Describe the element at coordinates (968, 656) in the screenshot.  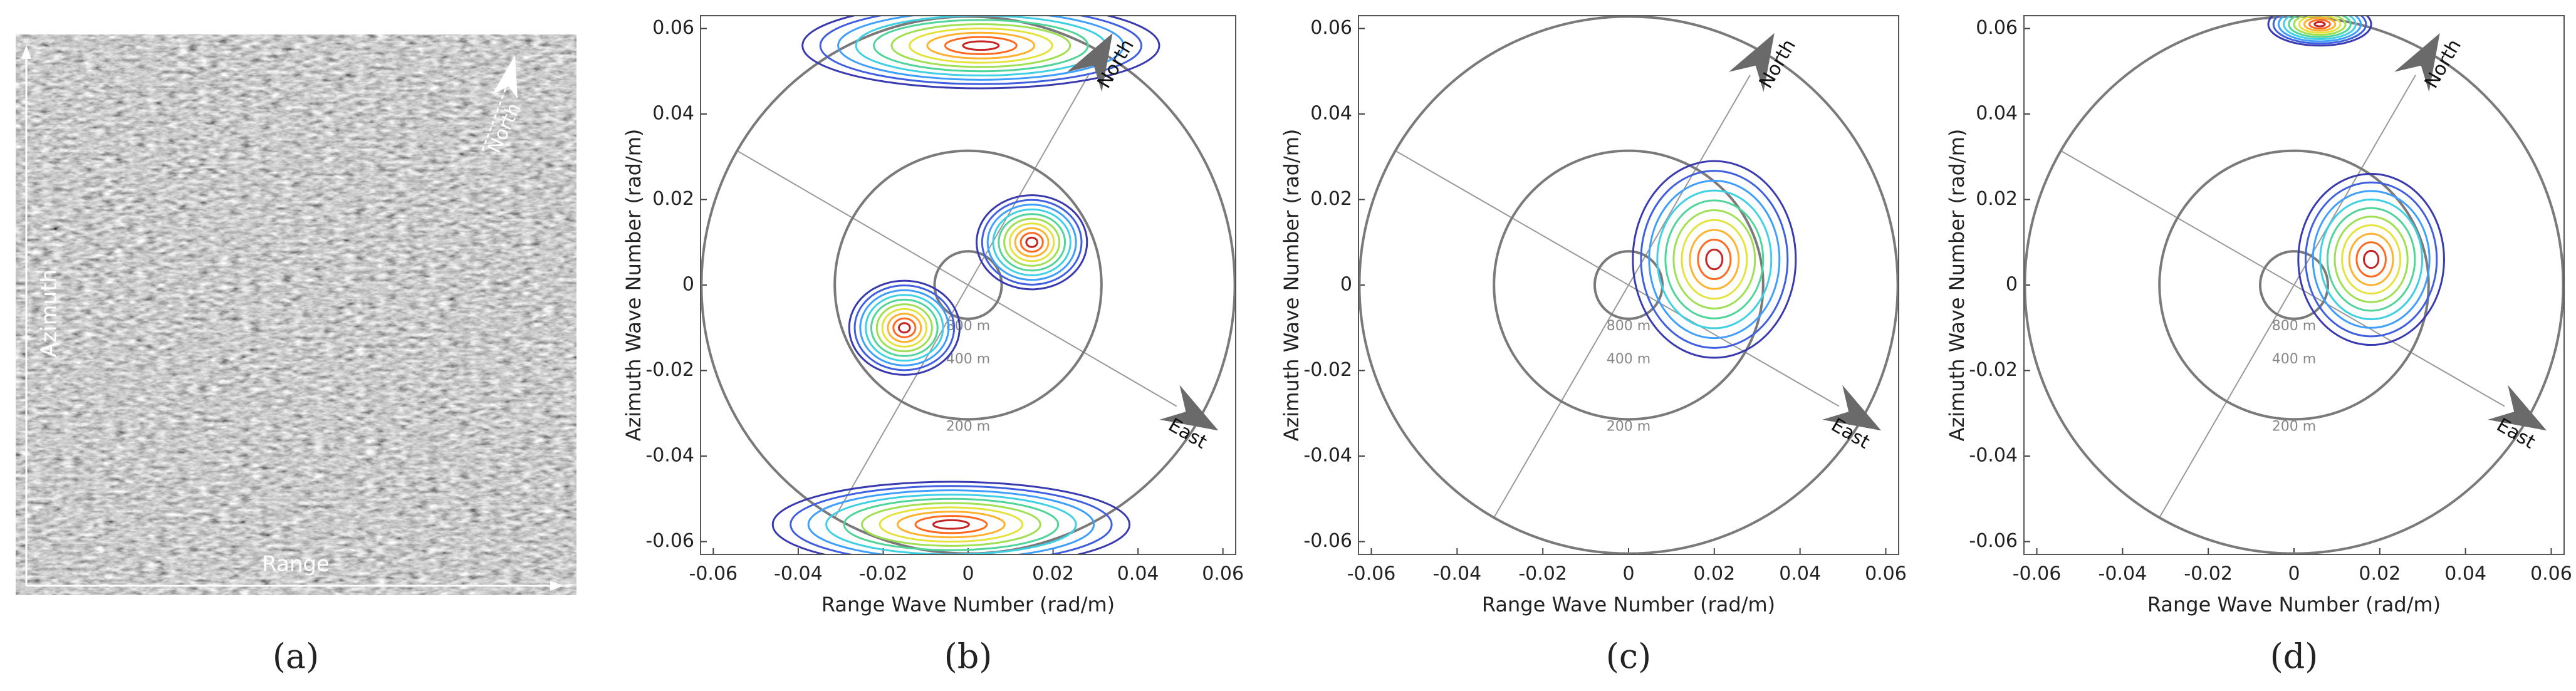
I see `caption: (b)` at that location.